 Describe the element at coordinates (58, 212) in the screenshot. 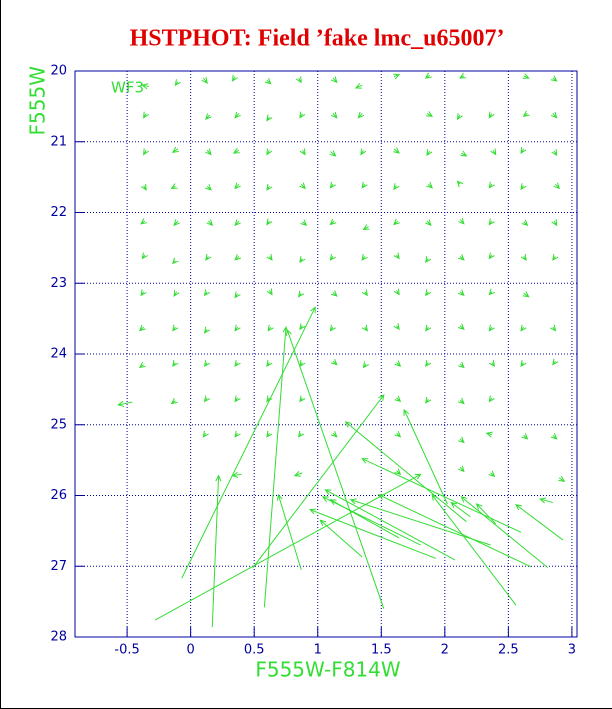

I see `y-tick-label: 22` at that location.